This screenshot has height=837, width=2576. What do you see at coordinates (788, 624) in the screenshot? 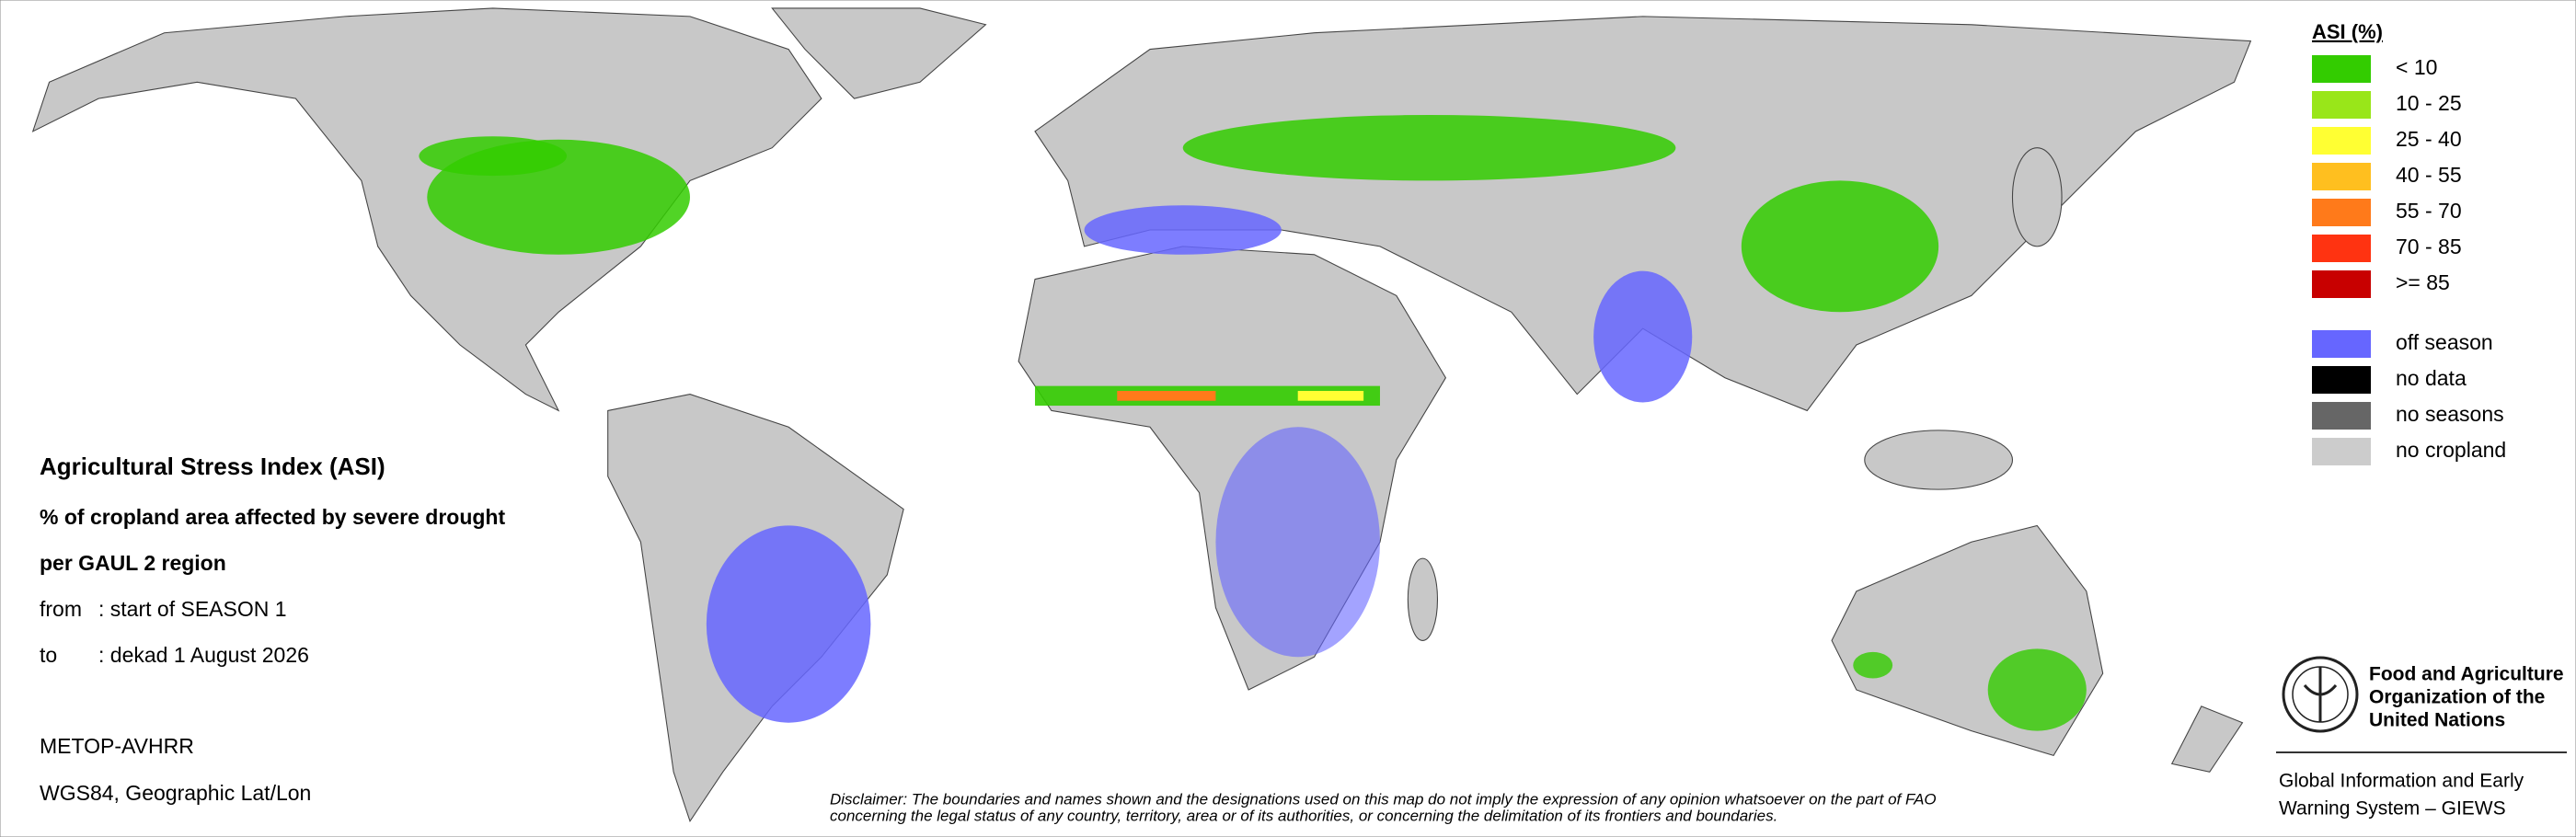
I see `offseason-s-america` at bounding box center [788, 624].